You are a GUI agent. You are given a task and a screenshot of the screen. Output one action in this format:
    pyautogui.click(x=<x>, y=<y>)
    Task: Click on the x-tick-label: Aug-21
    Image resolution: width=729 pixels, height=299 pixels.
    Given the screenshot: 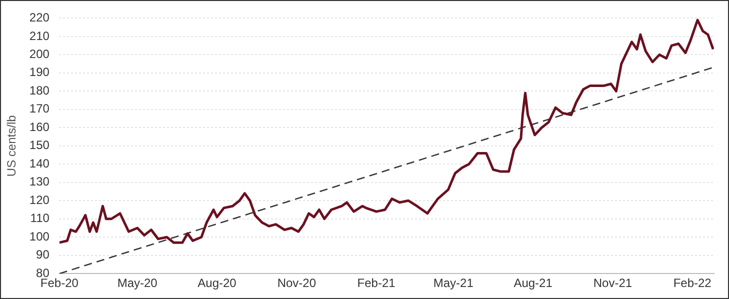 What is the action you would take?
    pyautogui.click(x=533, y=283)
    